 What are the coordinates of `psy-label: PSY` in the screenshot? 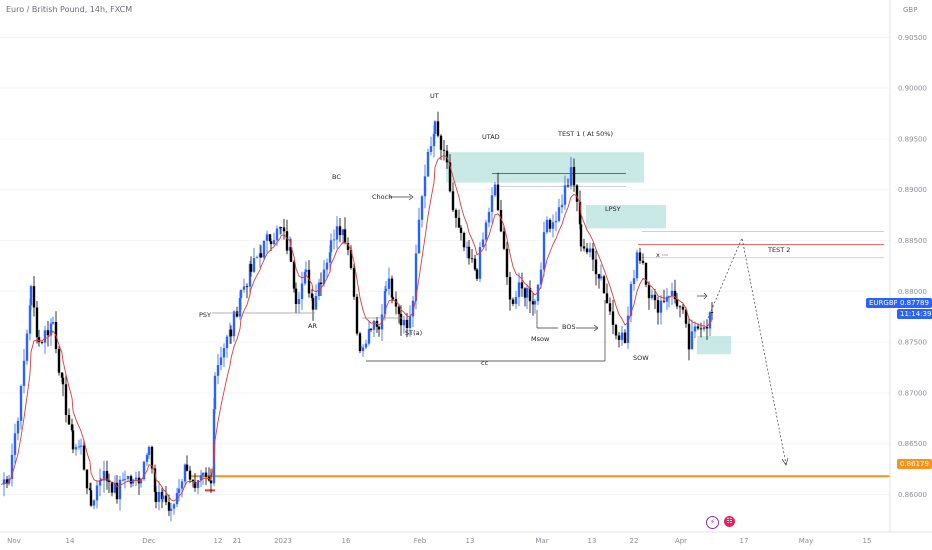 It's located at (205, 315).